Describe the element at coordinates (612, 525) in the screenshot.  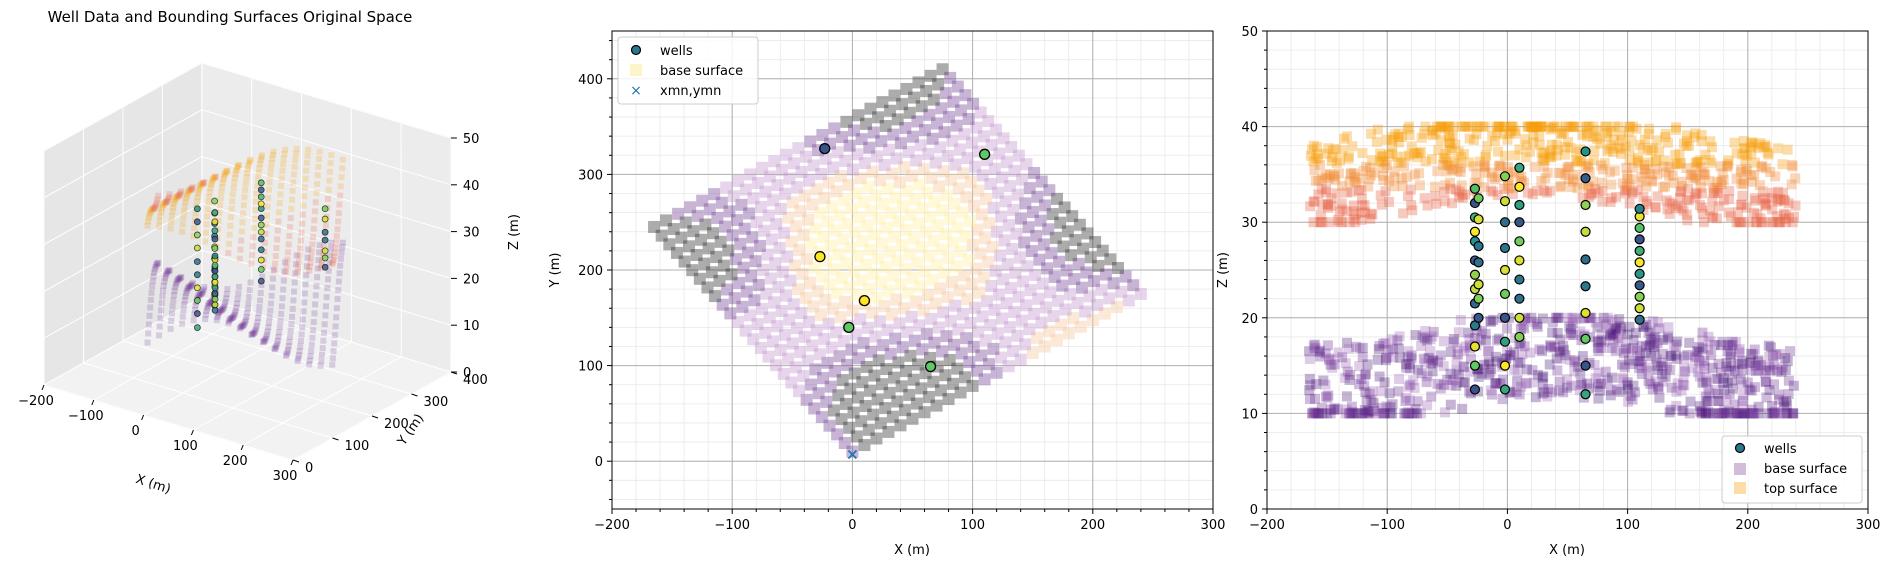
I see `x-tick-label: −200` at that location.